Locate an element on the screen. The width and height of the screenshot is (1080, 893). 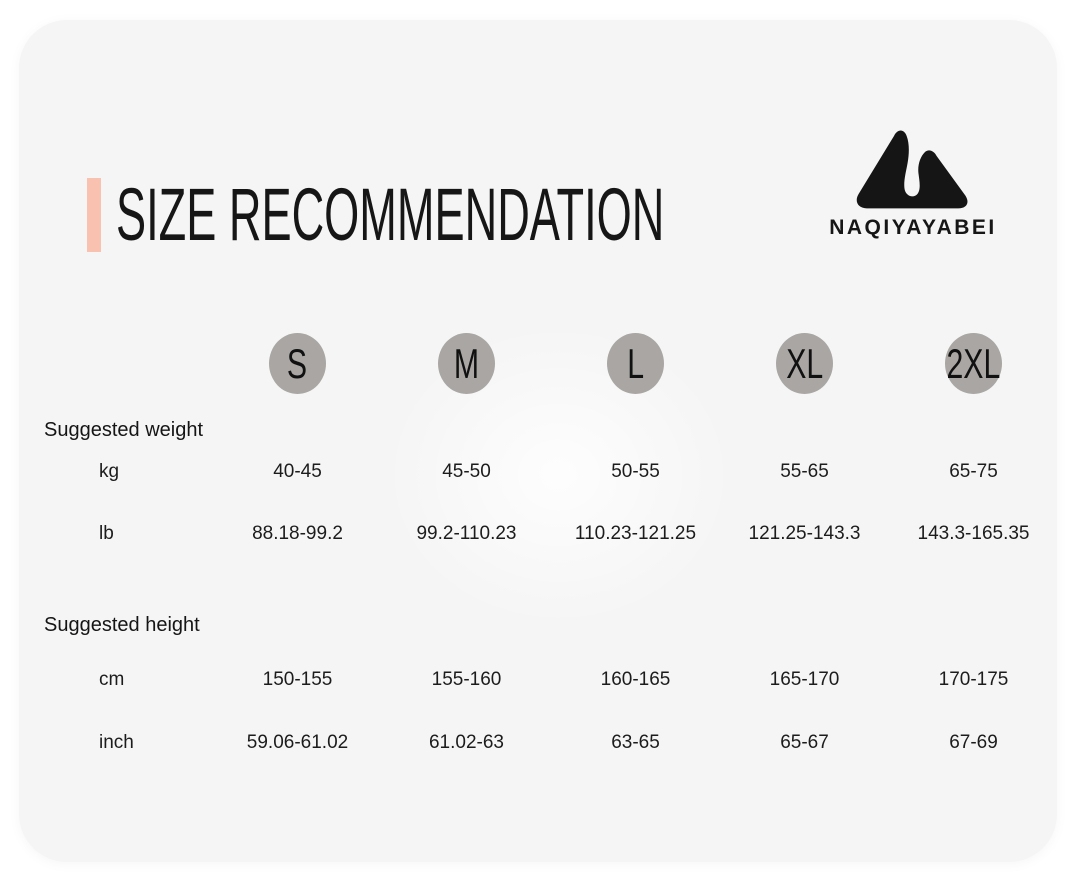
size-column-s: S is located at coordinates (297, 363).